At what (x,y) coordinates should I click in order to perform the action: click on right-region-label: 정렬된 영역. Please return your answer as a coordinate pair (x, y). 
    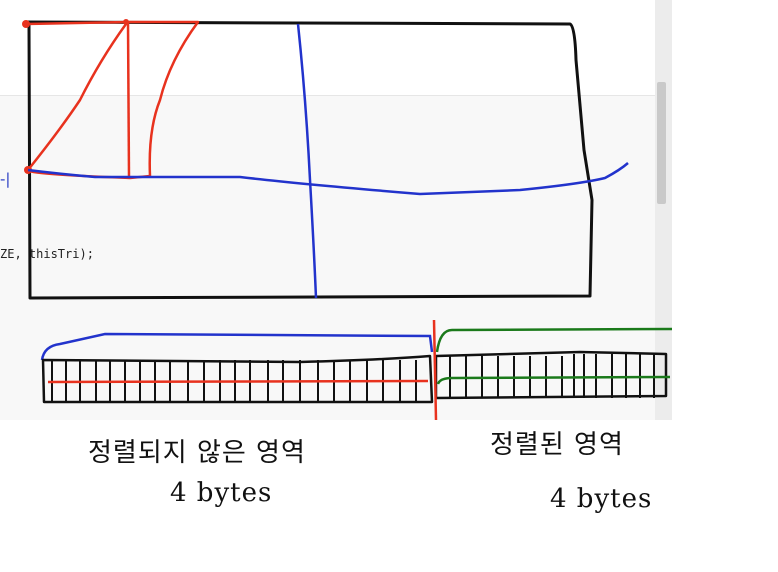
    Looking at the image, I should click on (557, 445).